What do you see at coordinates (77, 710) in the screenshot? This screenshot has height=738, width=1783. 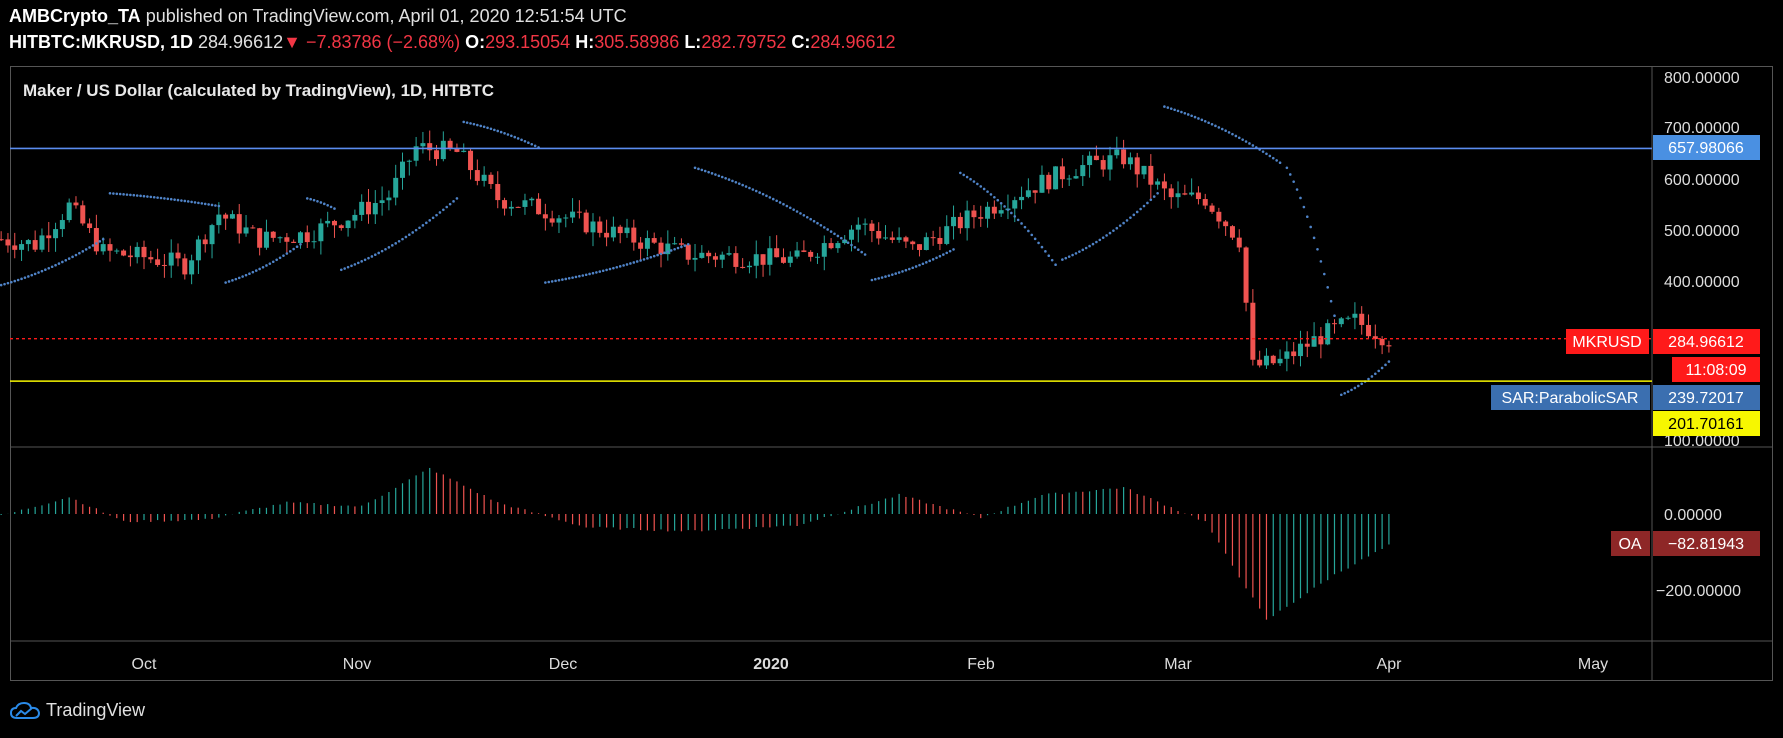 I see `tradingview-logo: TradingView` at bounding box center [77, 710].